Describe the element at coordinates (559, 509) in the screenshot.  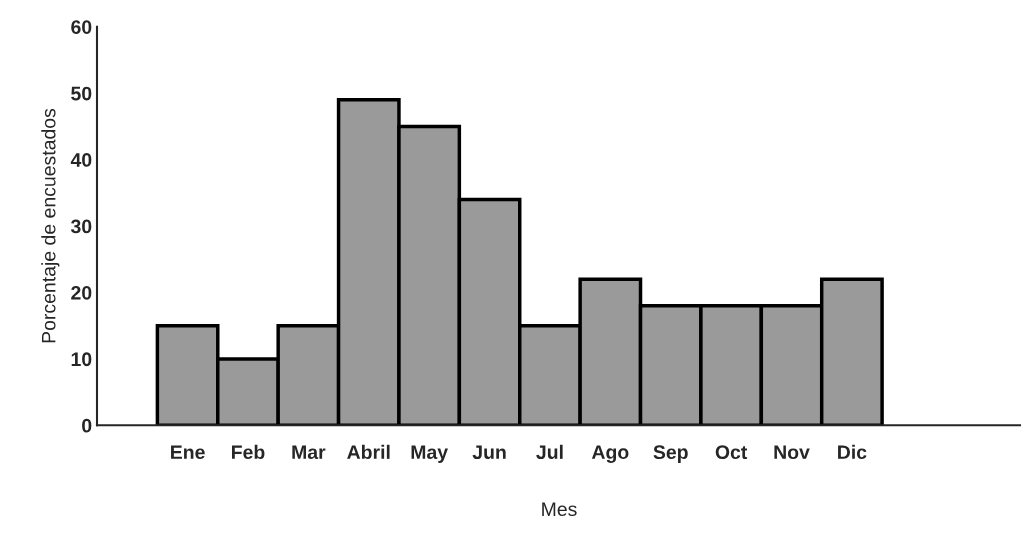
I see `x-axis-title: Mes` at that location.